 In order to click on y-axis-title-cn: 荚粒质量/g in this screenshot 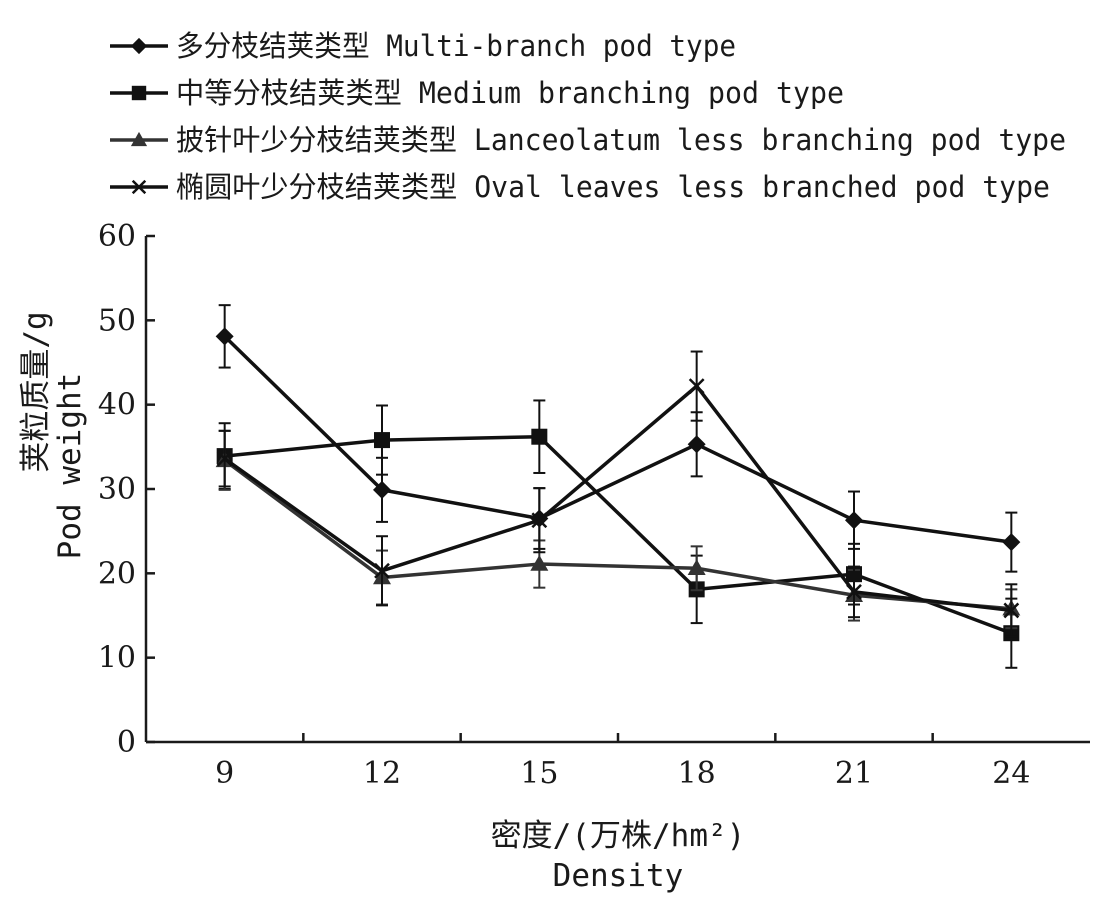, I will do `click(36, 391)`.